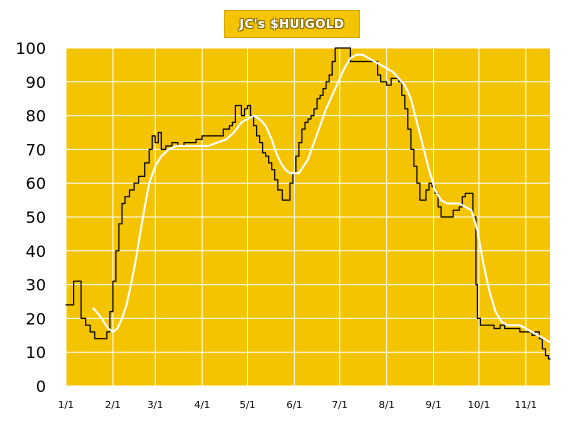 The height and width of the screenshot is (424, 576). Describe the element at coordinates (36, 285) in the screenshot. I see `y-tick-label: 30` at that location.